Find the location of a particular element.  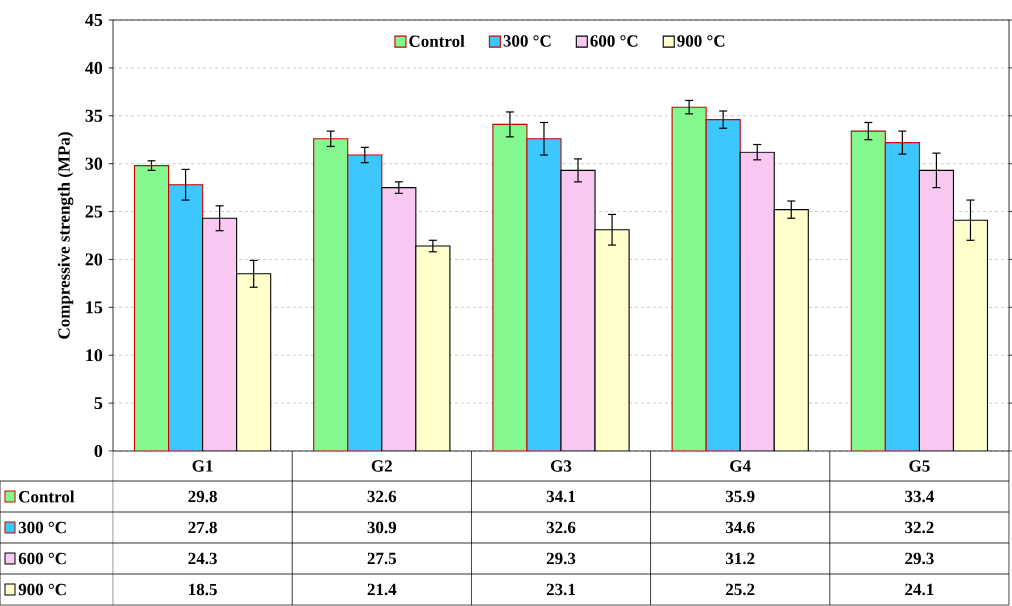

legend-label: 900 °C is located at coordinates (701, 41).